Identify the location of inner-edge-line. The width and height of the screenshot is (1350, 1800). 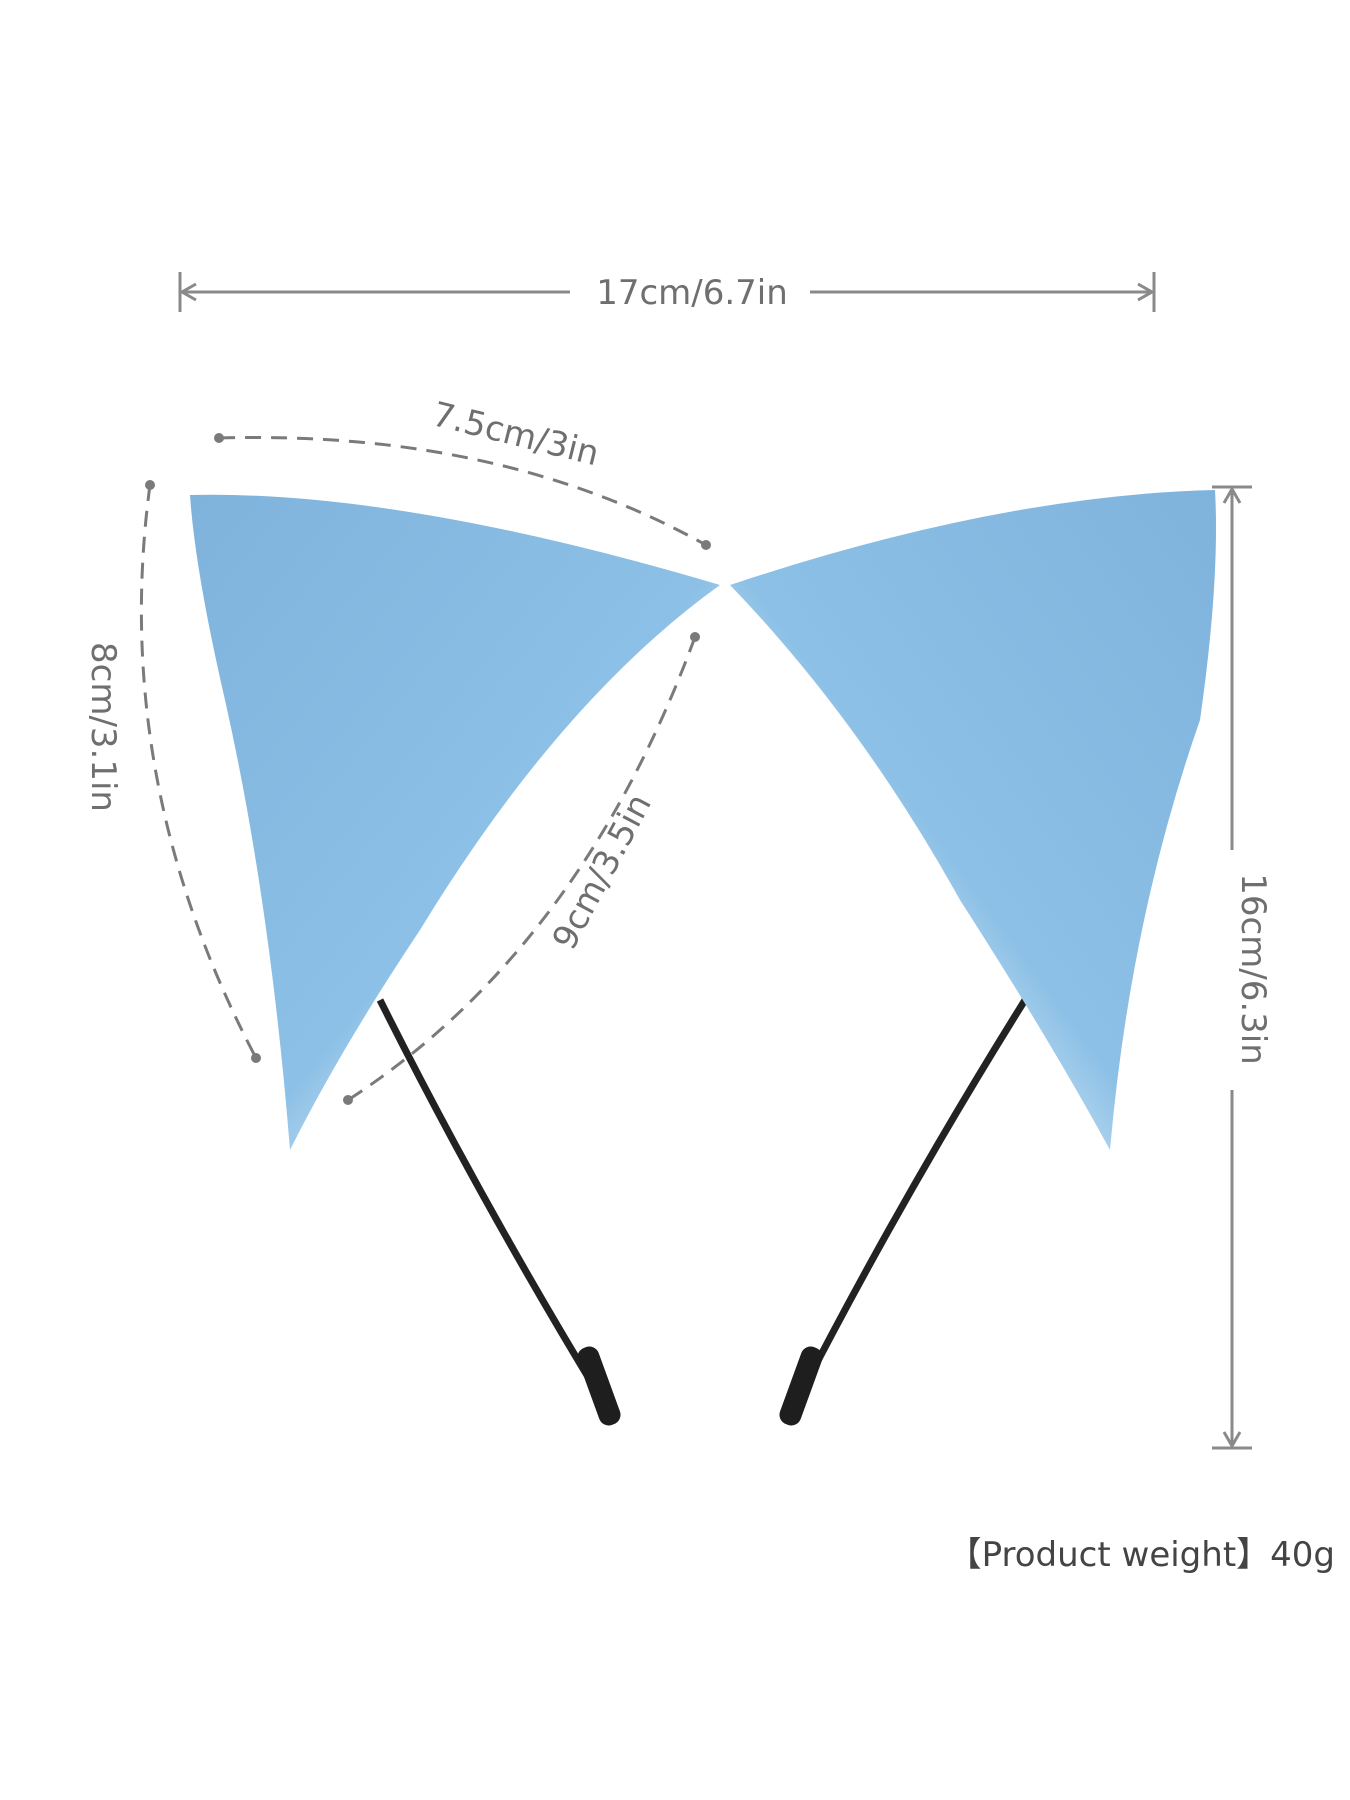
(522, 869).